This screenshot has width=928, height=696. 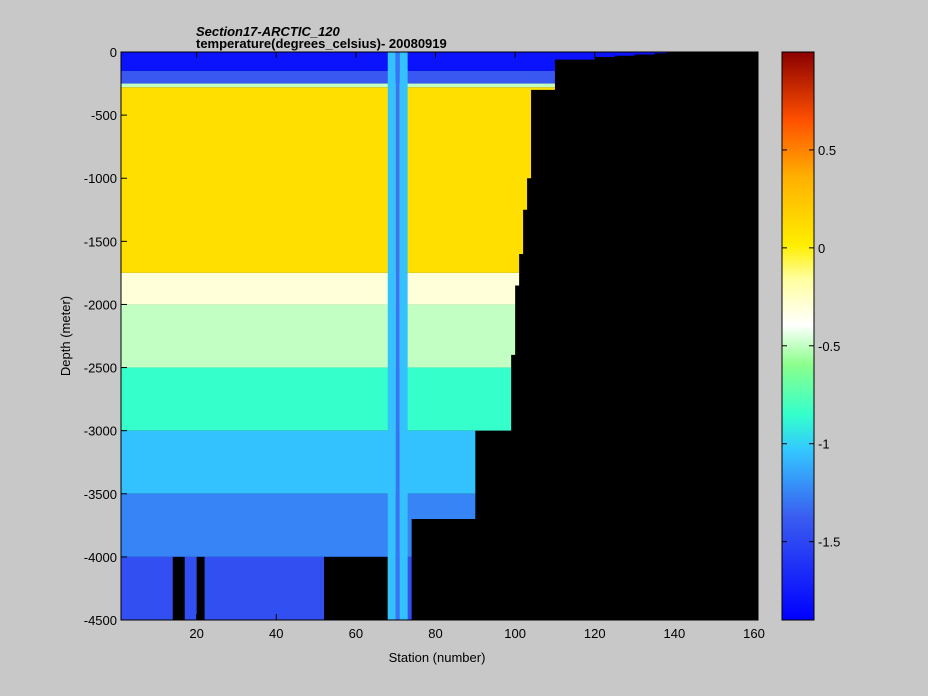 What do you see at coordinates (321, 43) in the screenshot?
I see `chart-subtitle: temperature(degrees_celsius)- 20080919` at bounding box center [321, 43].